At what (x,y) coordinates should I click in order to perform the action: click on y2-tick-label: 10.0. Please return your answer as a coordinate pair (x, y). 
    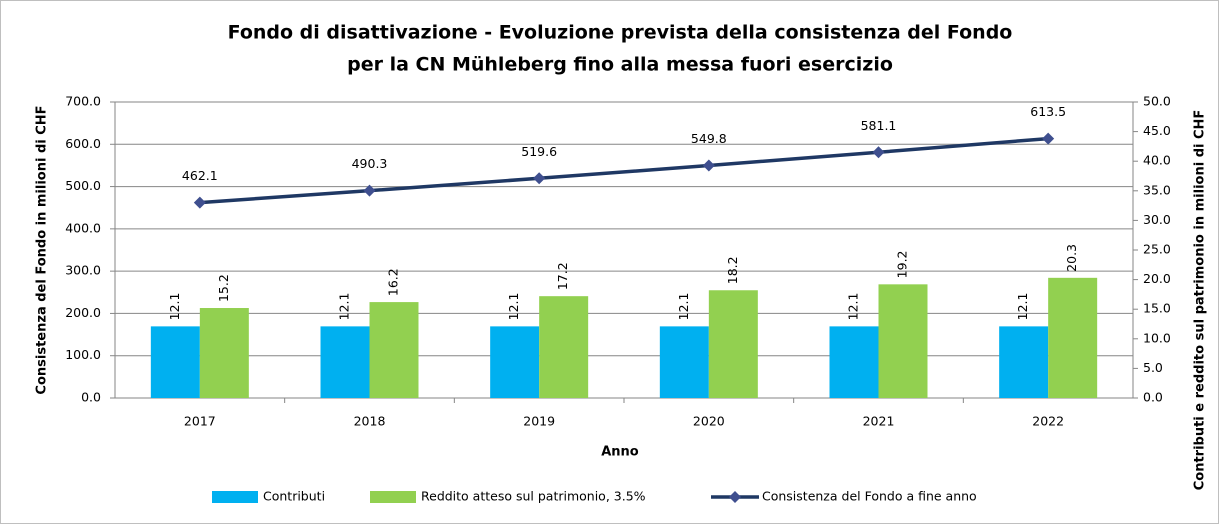
    Looking at the image, I should click on (1157, 337).